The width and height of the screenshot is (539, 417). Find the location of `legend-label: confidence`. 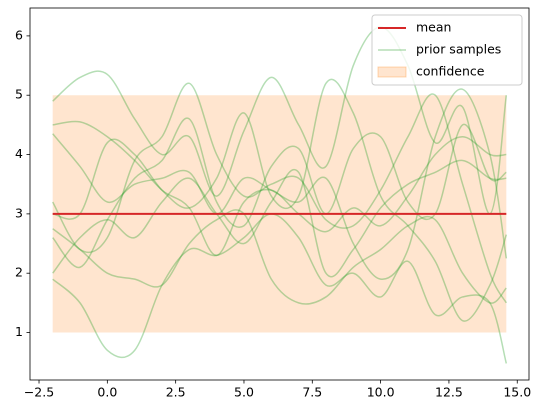

legend-label: confidence is located at coordinates (450, 71).